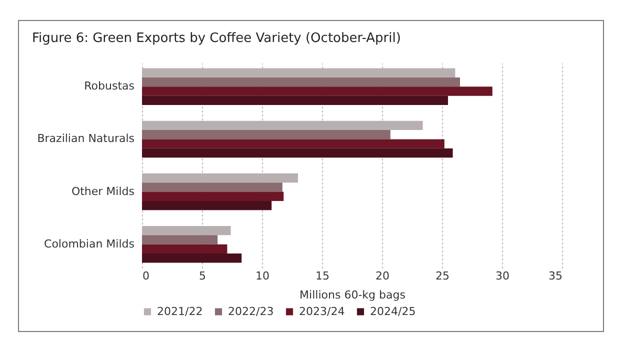  I want to click on x-tick-label: 35, so click(555, 276).